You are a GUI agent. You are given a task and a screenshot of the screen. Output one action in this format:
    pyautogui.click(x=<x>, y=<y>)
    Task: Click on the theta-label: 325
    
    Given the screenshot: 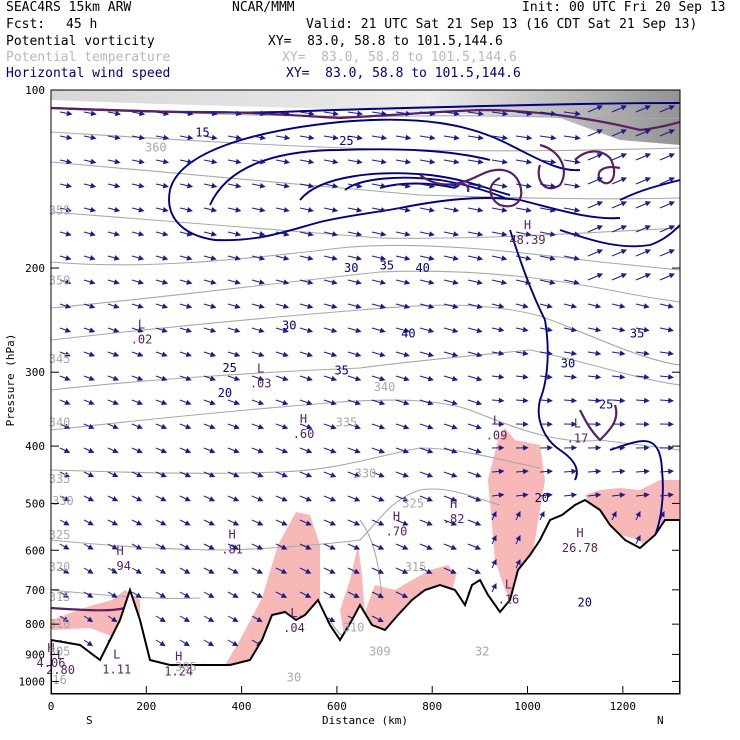 What is the action you would take?
    pyautogui.click(x=60, y=535)
    